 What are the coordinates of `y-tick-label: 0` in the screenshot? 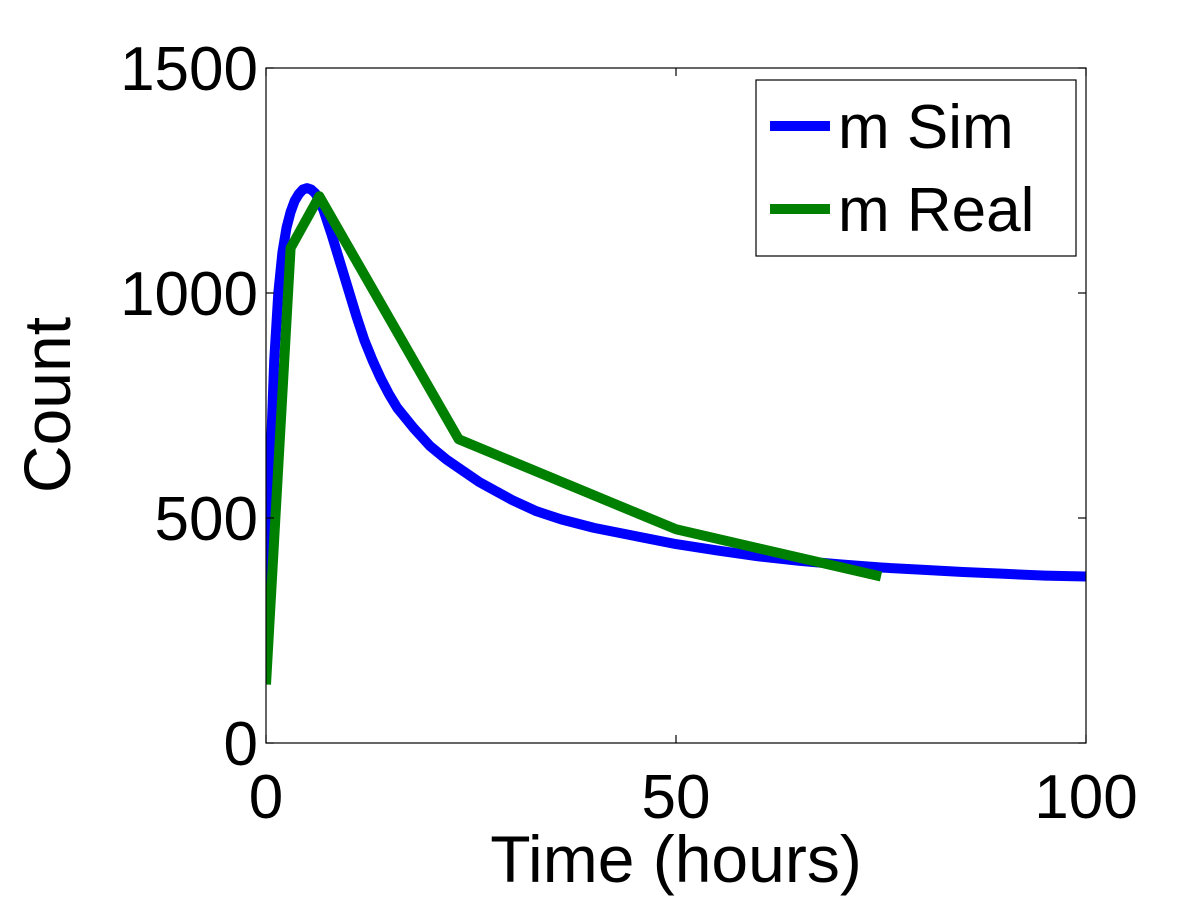 It's located at (241, 744).